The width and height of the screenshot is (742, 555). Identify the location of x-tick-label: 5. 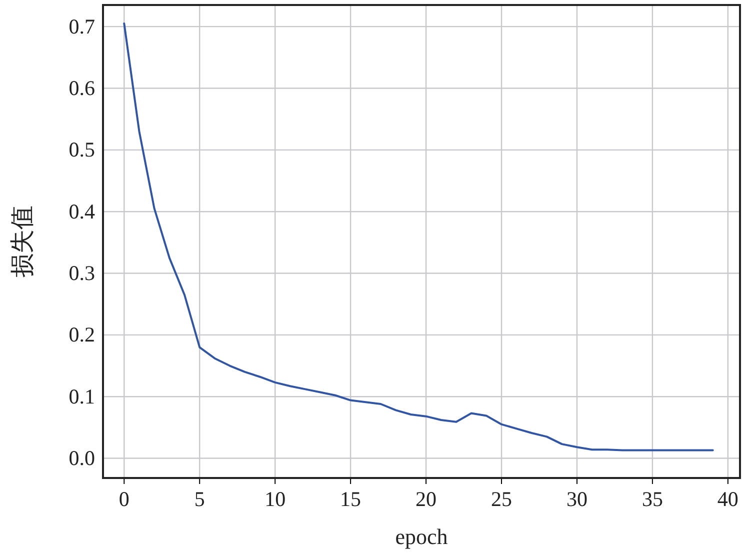
(199, 498).